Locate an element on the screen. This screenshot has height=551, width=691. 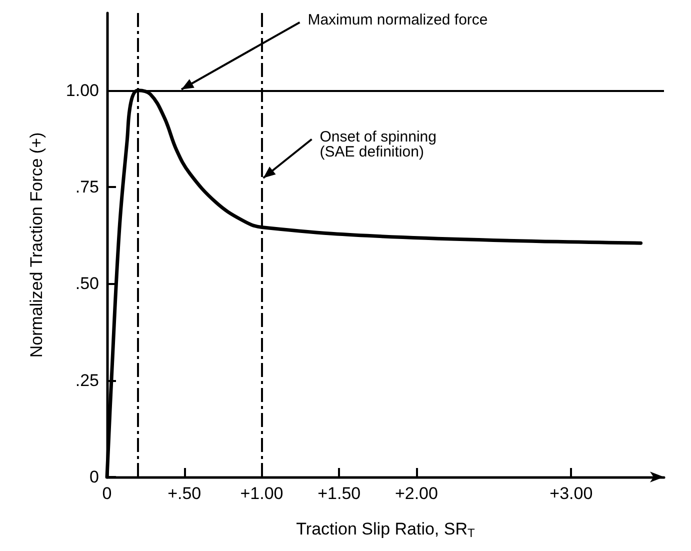
y-axis-title: Normalized Traction Force (+) is located at coordinates (36, 245).